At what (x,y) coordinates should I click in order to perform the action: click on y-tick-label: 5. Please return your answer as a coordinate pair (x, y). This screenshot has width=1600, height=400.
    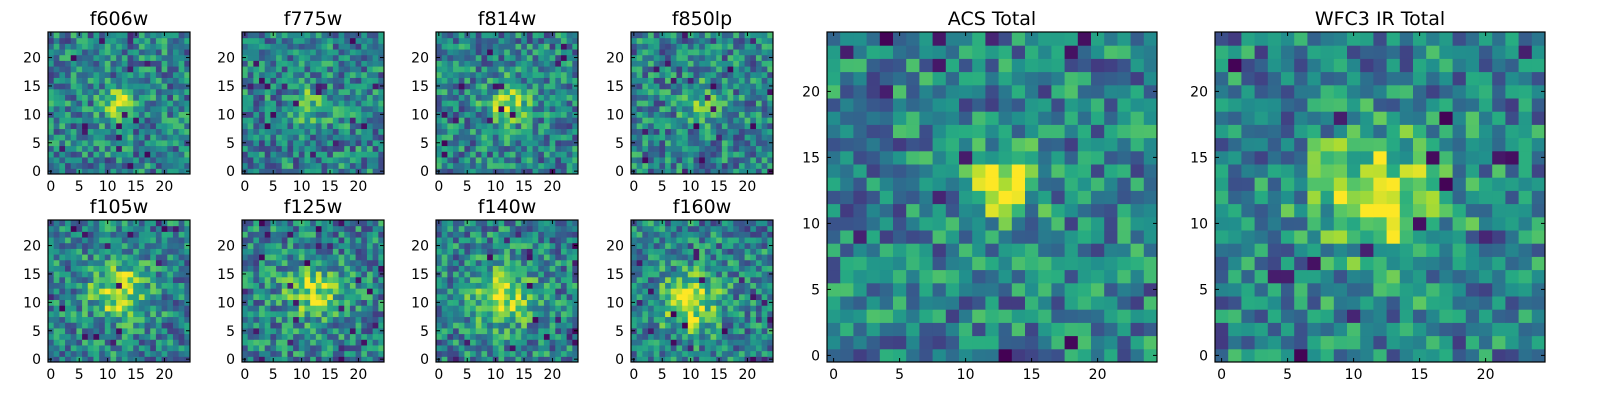
    Looking at the image, I should click on (619, 144).